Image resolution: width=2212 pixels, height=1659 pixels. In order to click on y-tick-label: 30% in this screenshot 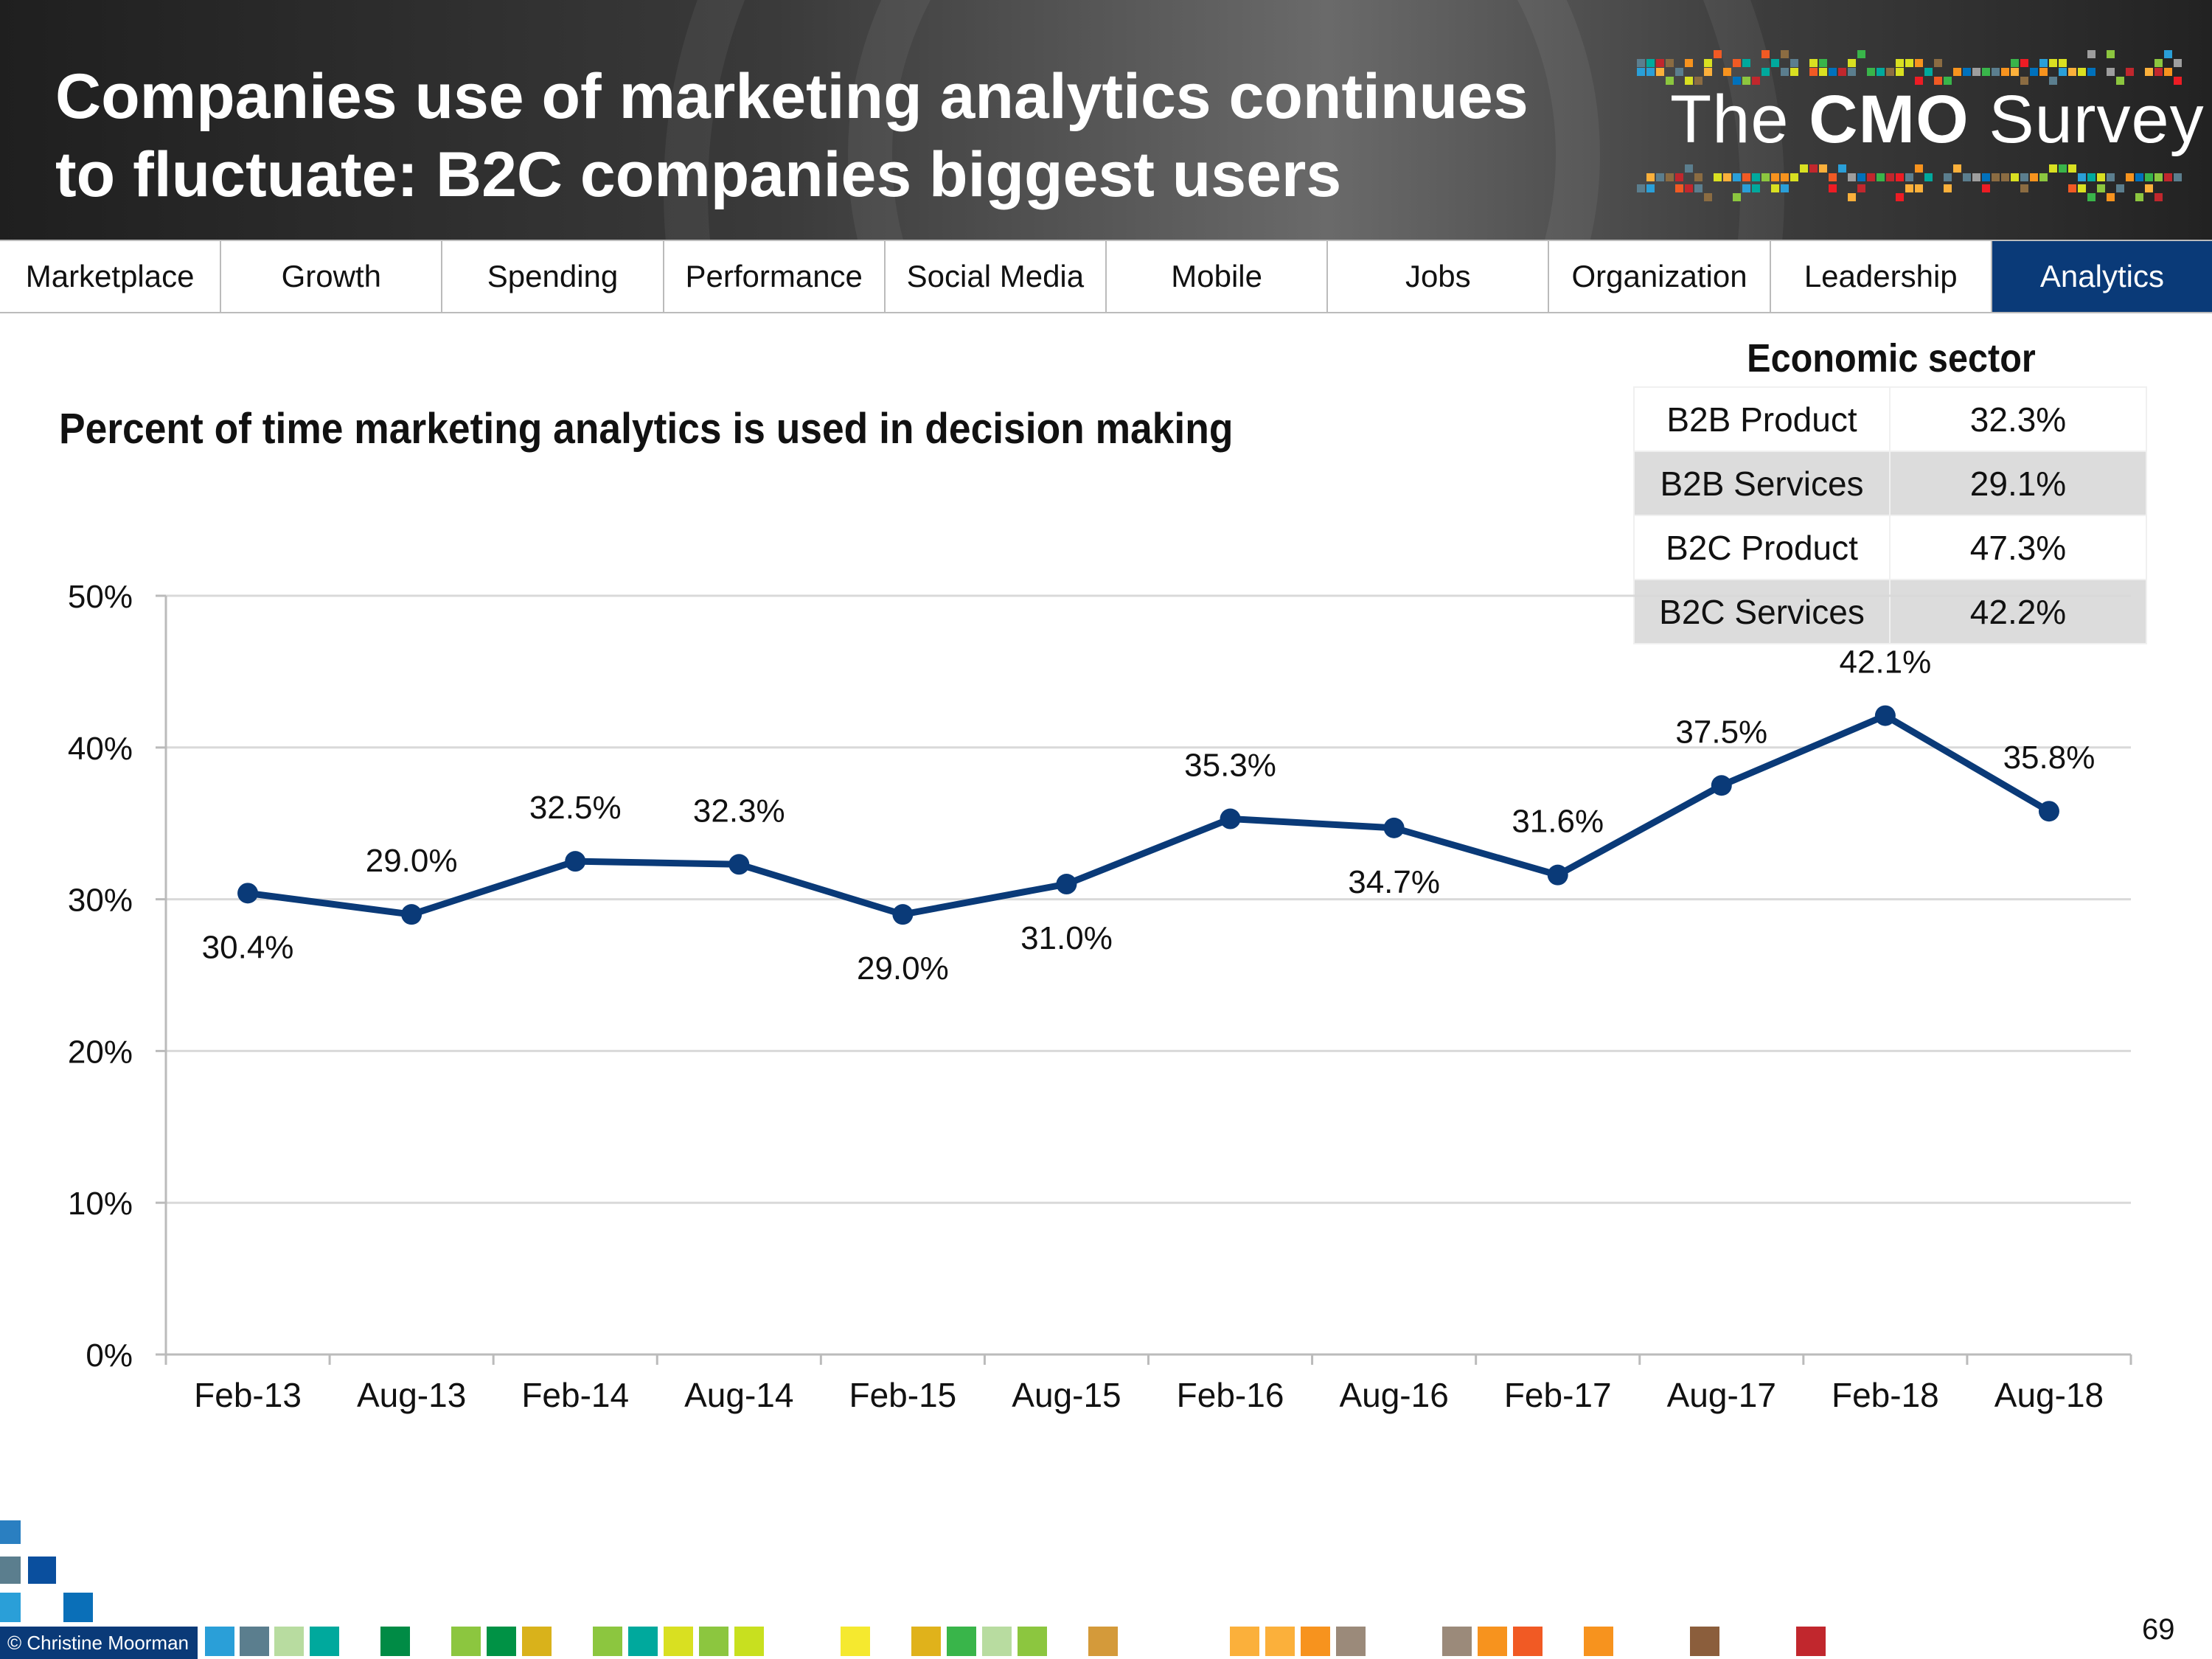, I will do `click(100, 901)`.